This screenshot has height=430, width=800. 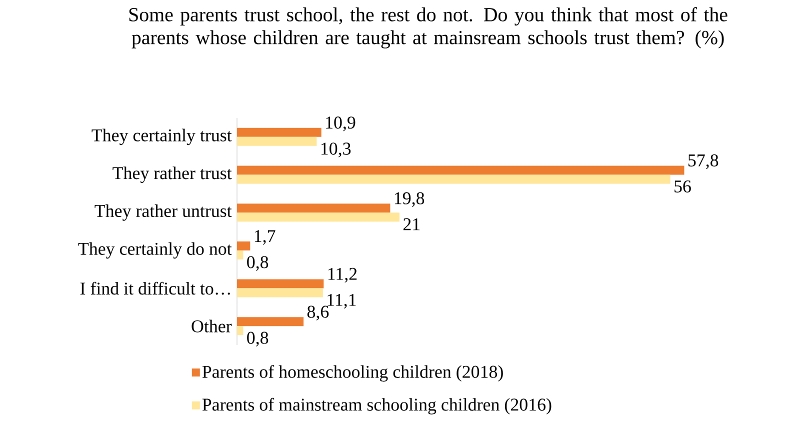 What do you see at coordinates (162, 137) in the screenshot?
I see `y-tick-label: They certainly trust` at bounding box center [162, 137].